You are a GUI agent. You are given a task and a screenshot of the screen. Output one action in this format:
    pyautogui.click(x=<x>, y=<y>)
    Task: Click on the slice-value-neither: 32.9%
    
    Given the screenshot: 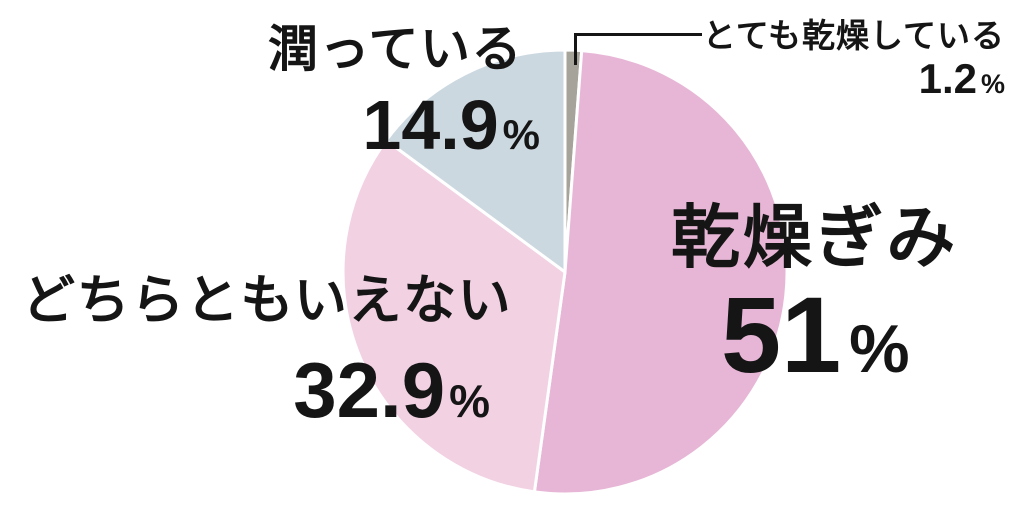 What is the action you would take?
    pyautogui.click(x=391, y=390)
    